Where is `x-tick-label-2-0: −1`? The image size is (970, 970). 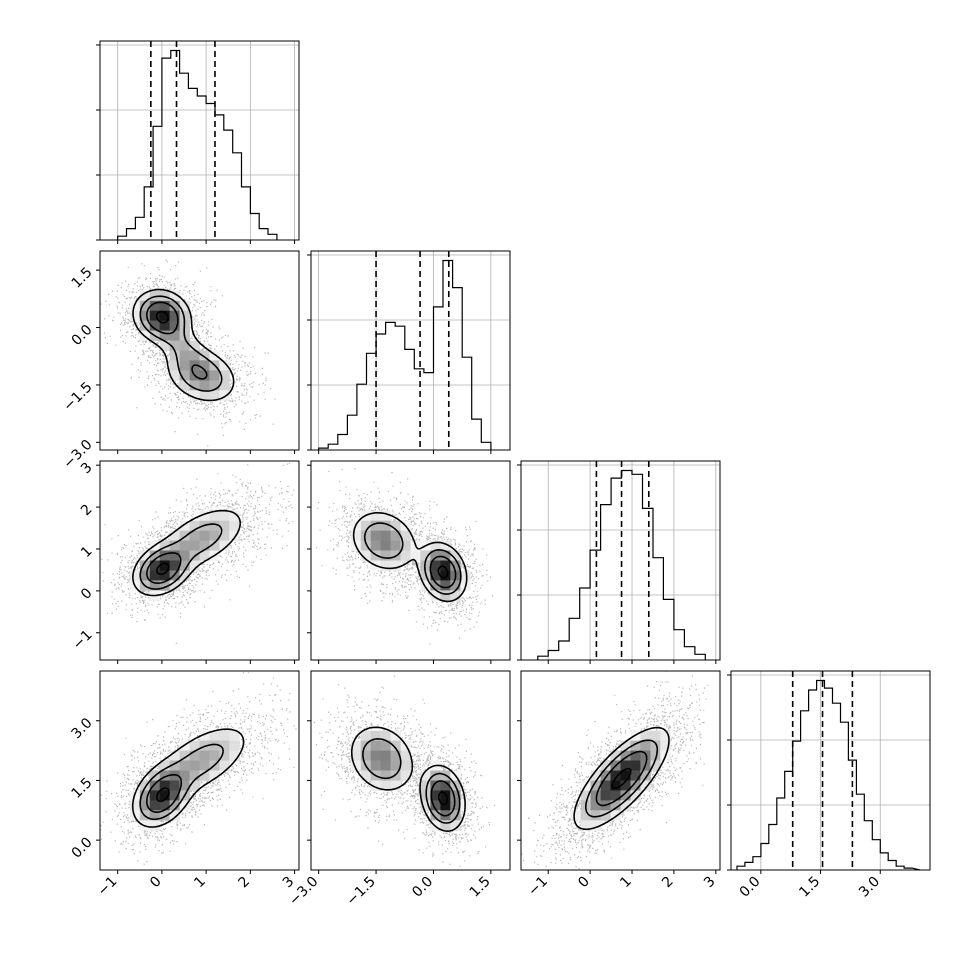 x-tick-label-2-0: −1 is located at coordinates (538, 886).